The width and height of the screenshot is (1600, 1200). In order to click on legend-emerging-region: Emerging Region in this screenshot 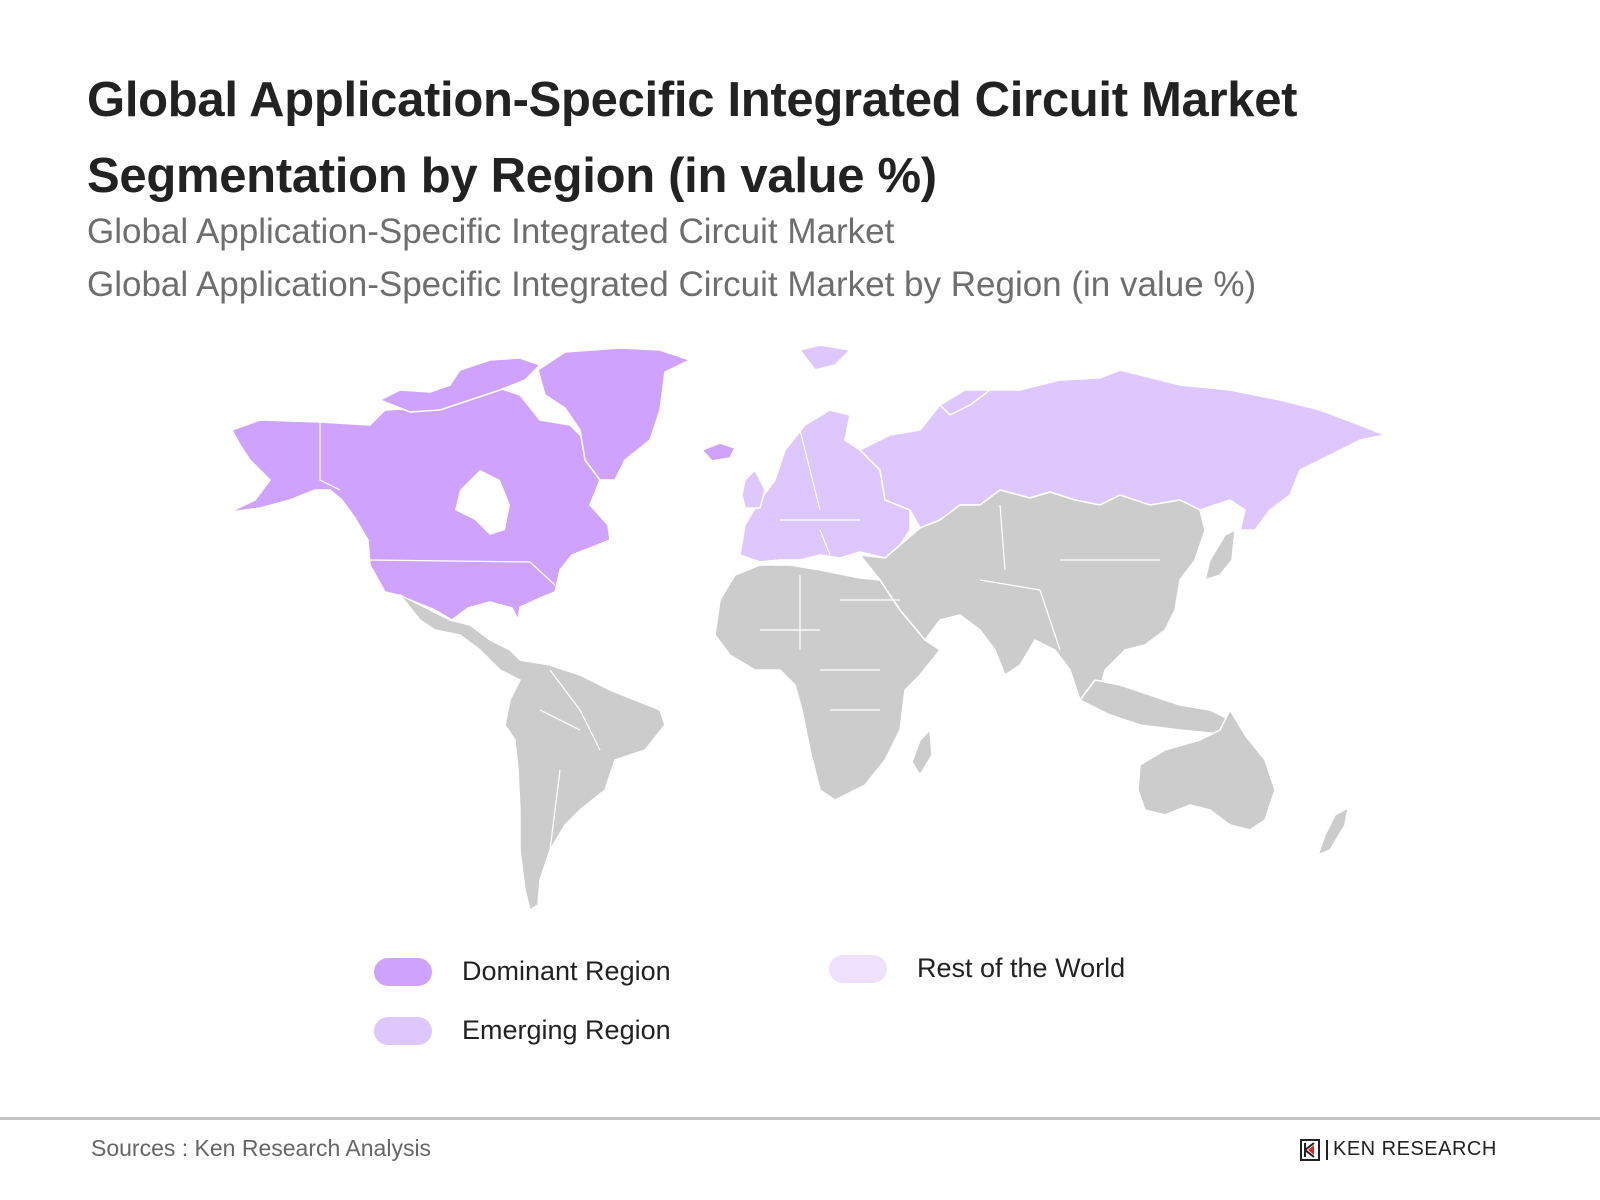, I will do `click(522, 1030)`.